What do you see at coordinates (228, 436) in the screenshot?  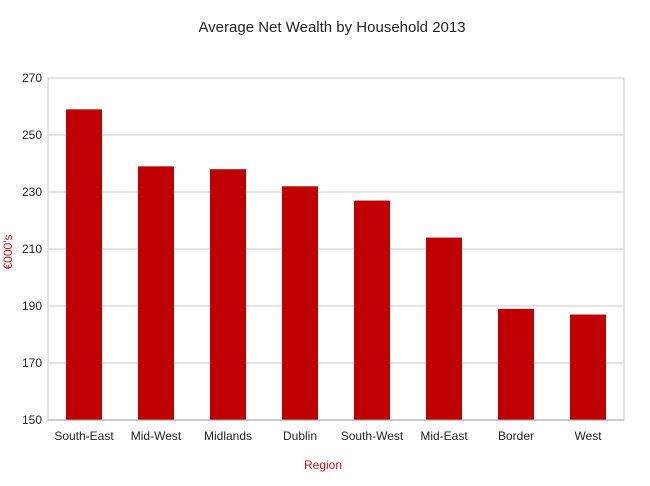 I see `x-tick-label: Midlands` at bounding box center [228, 436].